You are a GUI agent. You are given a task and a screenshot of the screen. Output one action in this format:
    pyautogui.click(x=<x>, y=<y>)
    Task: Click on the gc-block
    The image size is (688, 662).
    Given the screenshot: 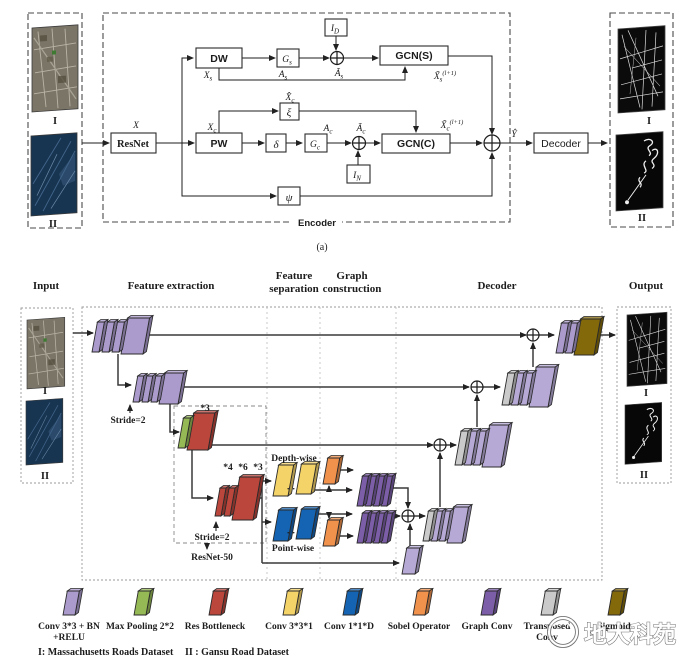 What is the action you would take?
    pyautogui.click(x=316, y=143)
    